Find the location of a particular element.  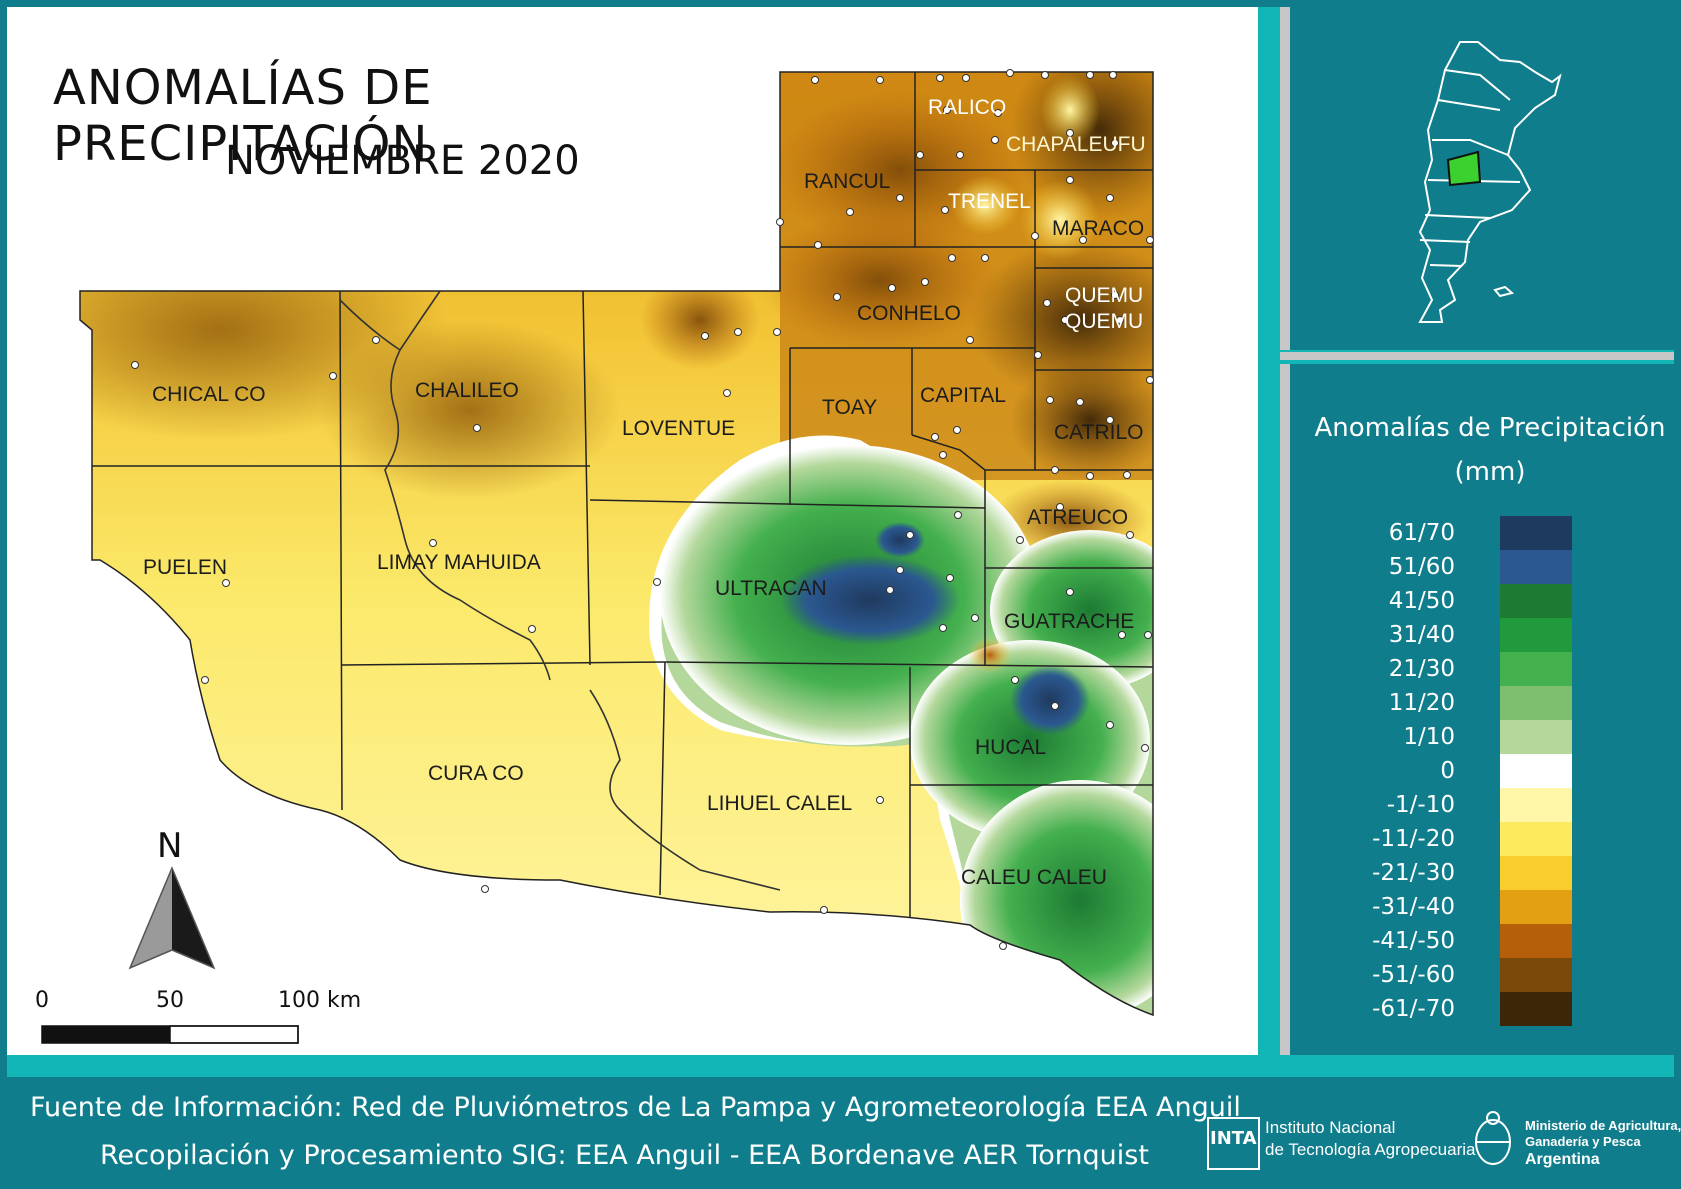

ministry-line1: Ministerio de Agricultura, is located at coordinates (1603, 1125).